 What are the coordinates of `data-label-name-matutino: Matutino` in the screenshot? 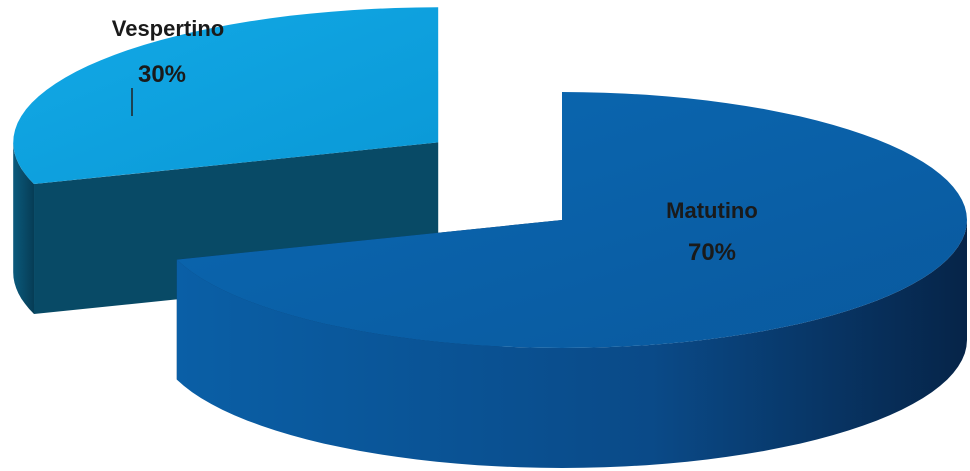 It's located at (712, 210).